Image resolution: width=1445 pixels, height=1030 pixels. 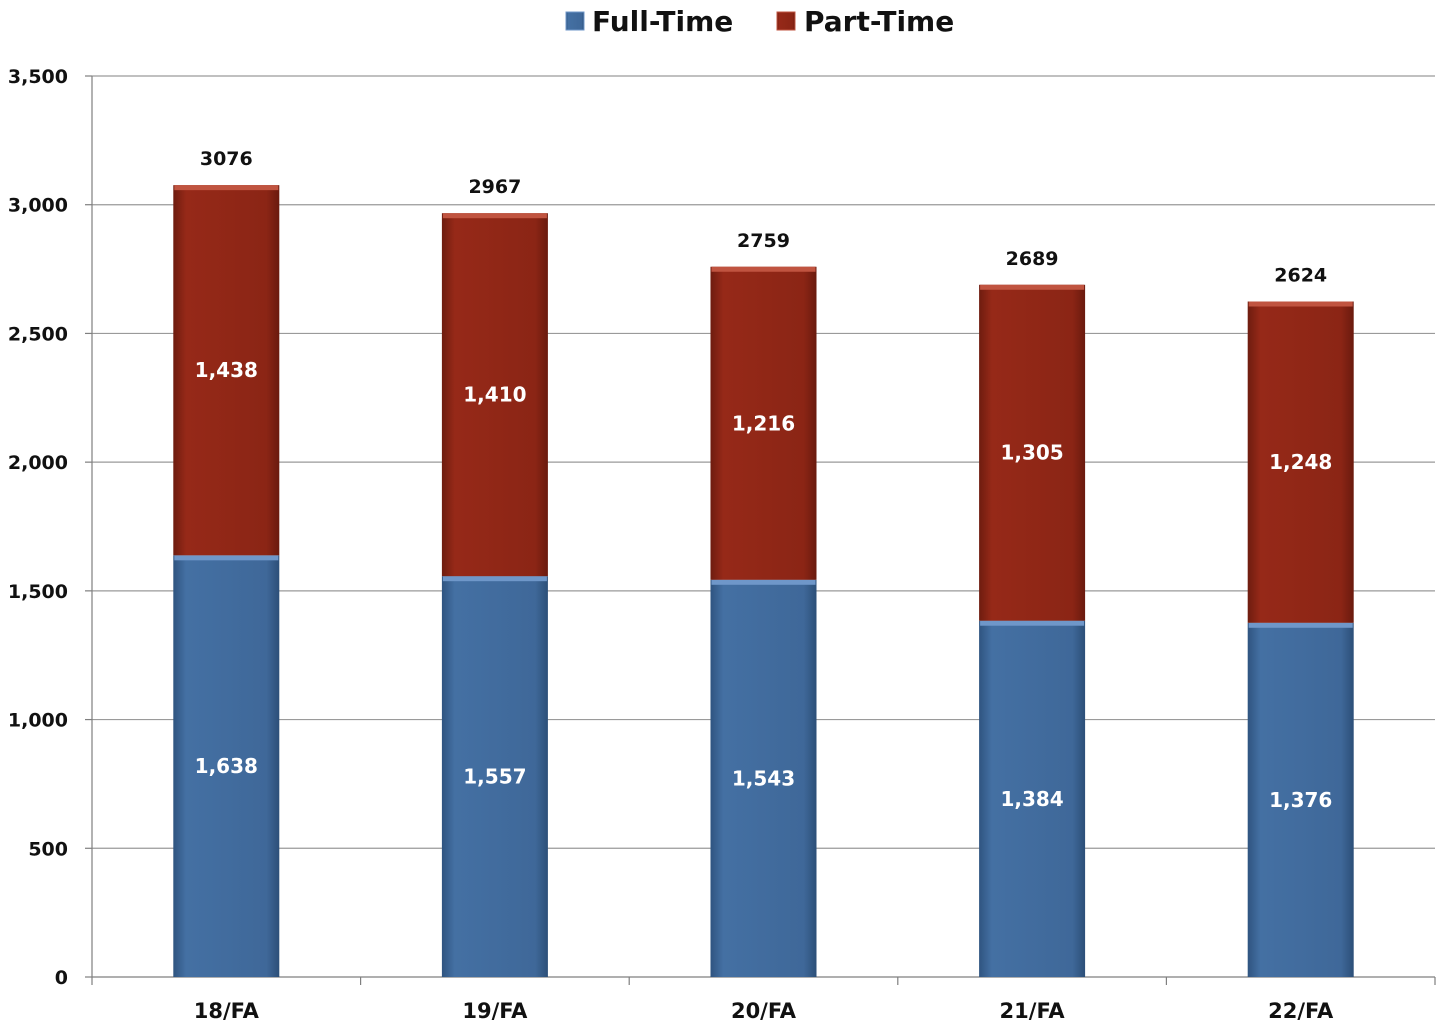 What do you see at coordinates (494, 187) in the screenshot?
I see `data-label-total: 2967` at bounding box center [494, 187].